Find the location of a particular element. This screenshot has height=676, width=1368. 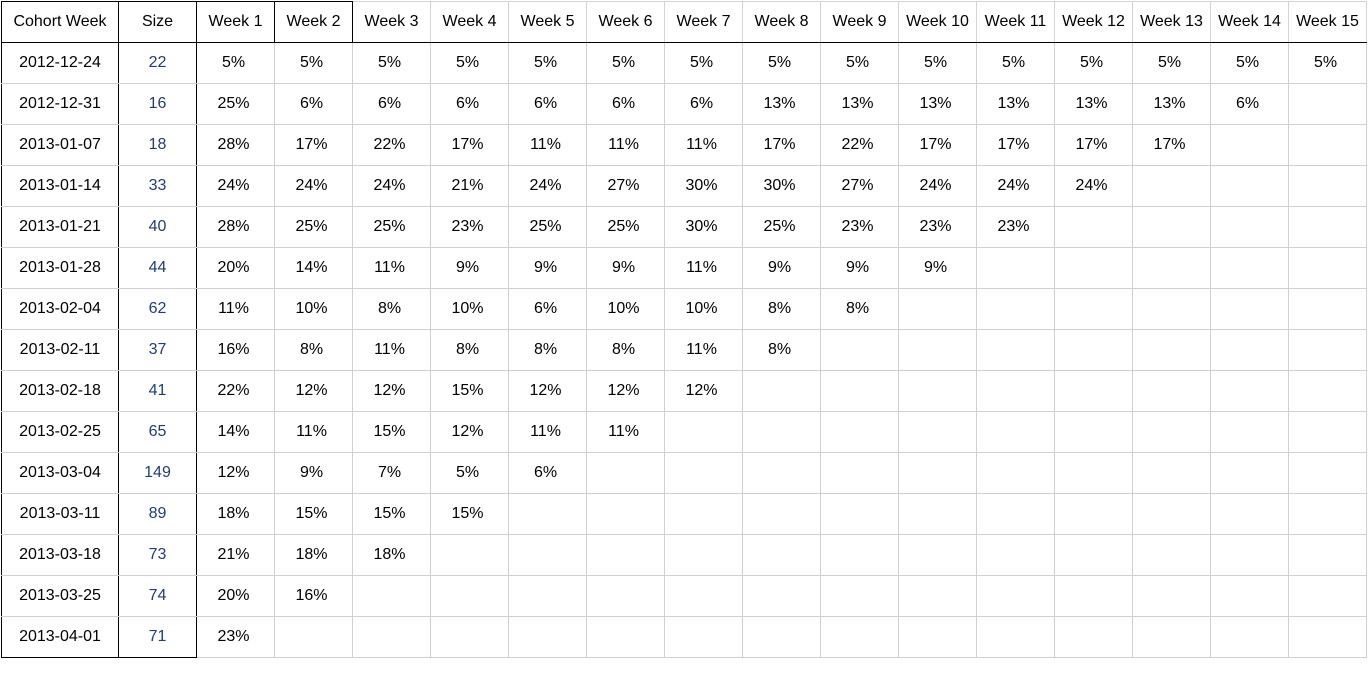

column-header-week-2: Week 2 is located at coordinates (313, 22).